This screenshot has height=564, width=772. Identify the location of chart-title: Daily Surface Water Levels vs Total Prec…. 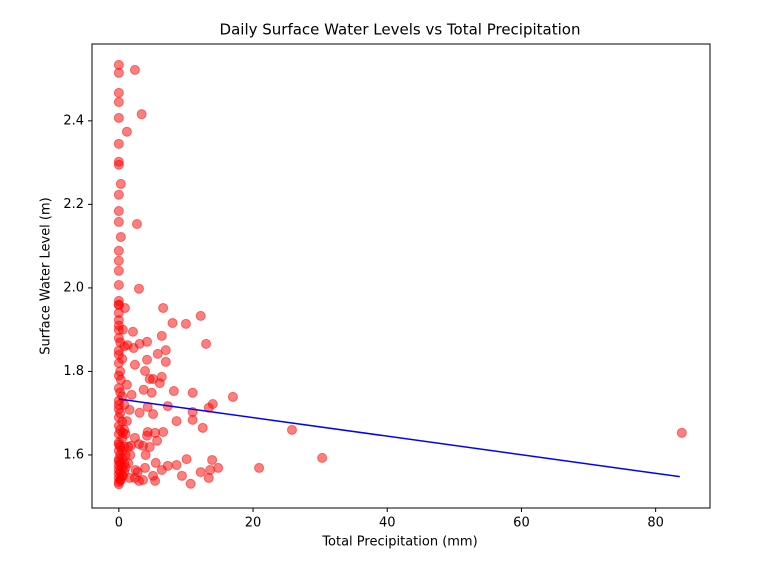
(400, 30).